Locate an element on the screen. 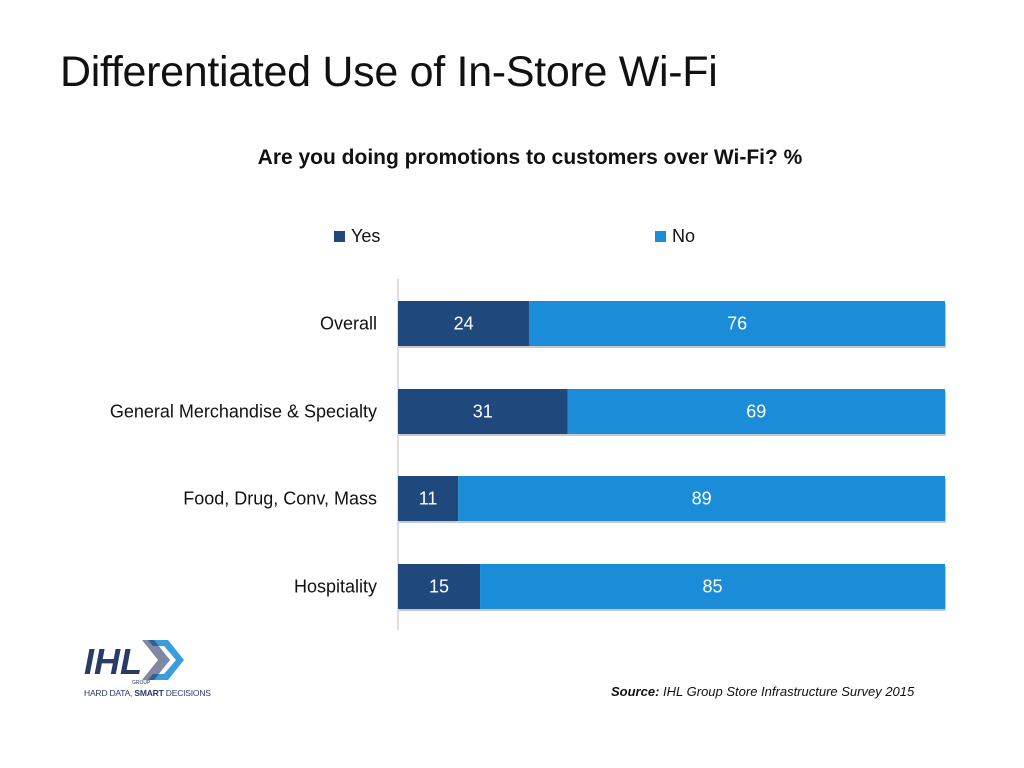 The image size is (1024, 768). legend-item-yes: Yes is located at coordinates (357, 236).